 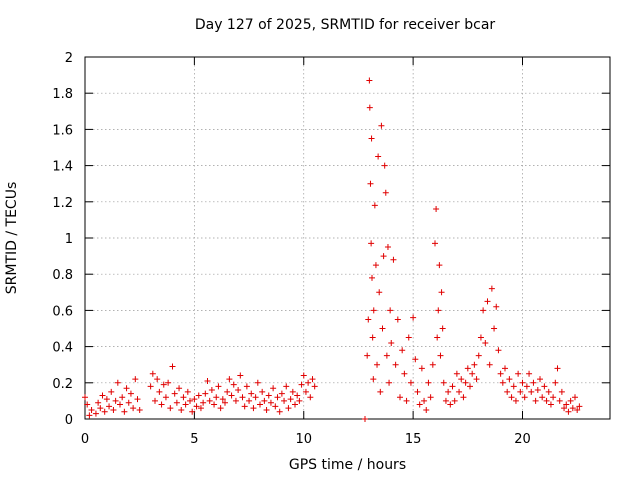 I want to click on y-tick-label: 0.6, so click(x=62, y=311).